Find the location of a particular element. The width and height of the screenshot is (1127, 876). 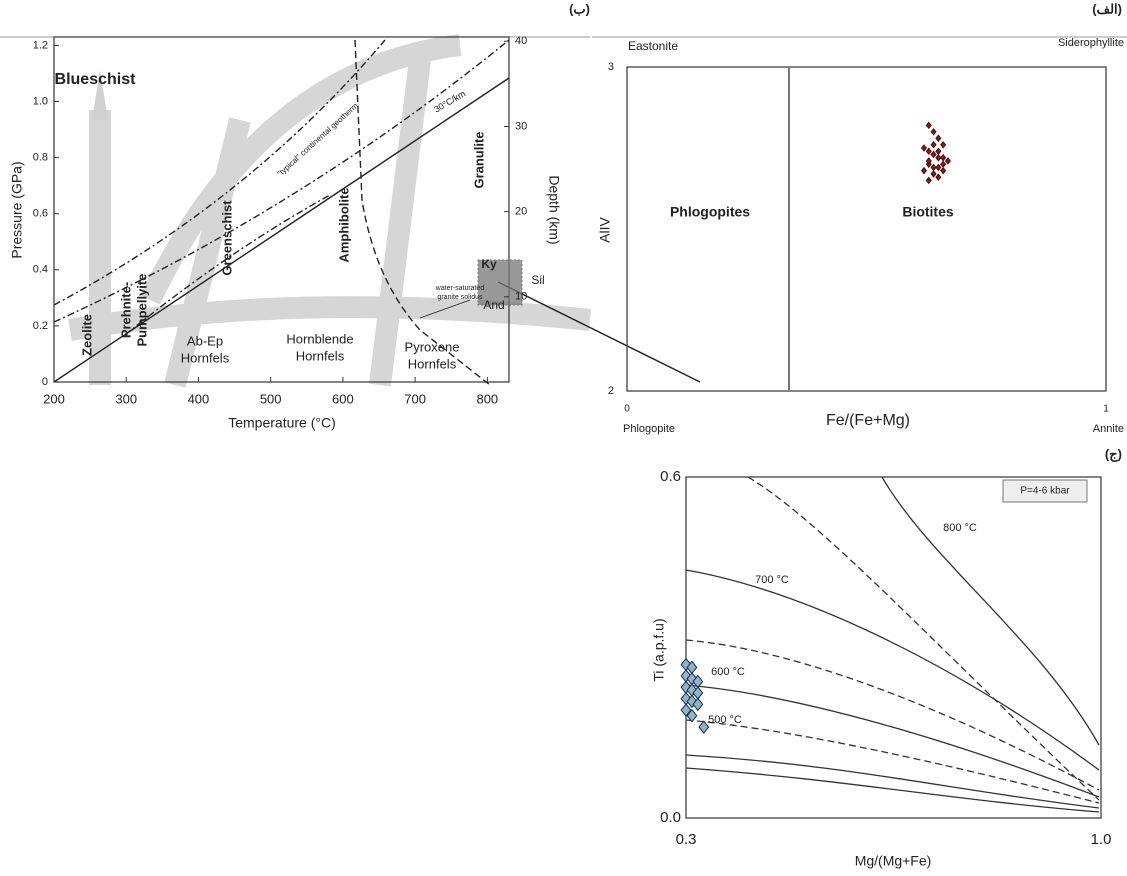

annotation: Sil is located at coordinates (537, 280).